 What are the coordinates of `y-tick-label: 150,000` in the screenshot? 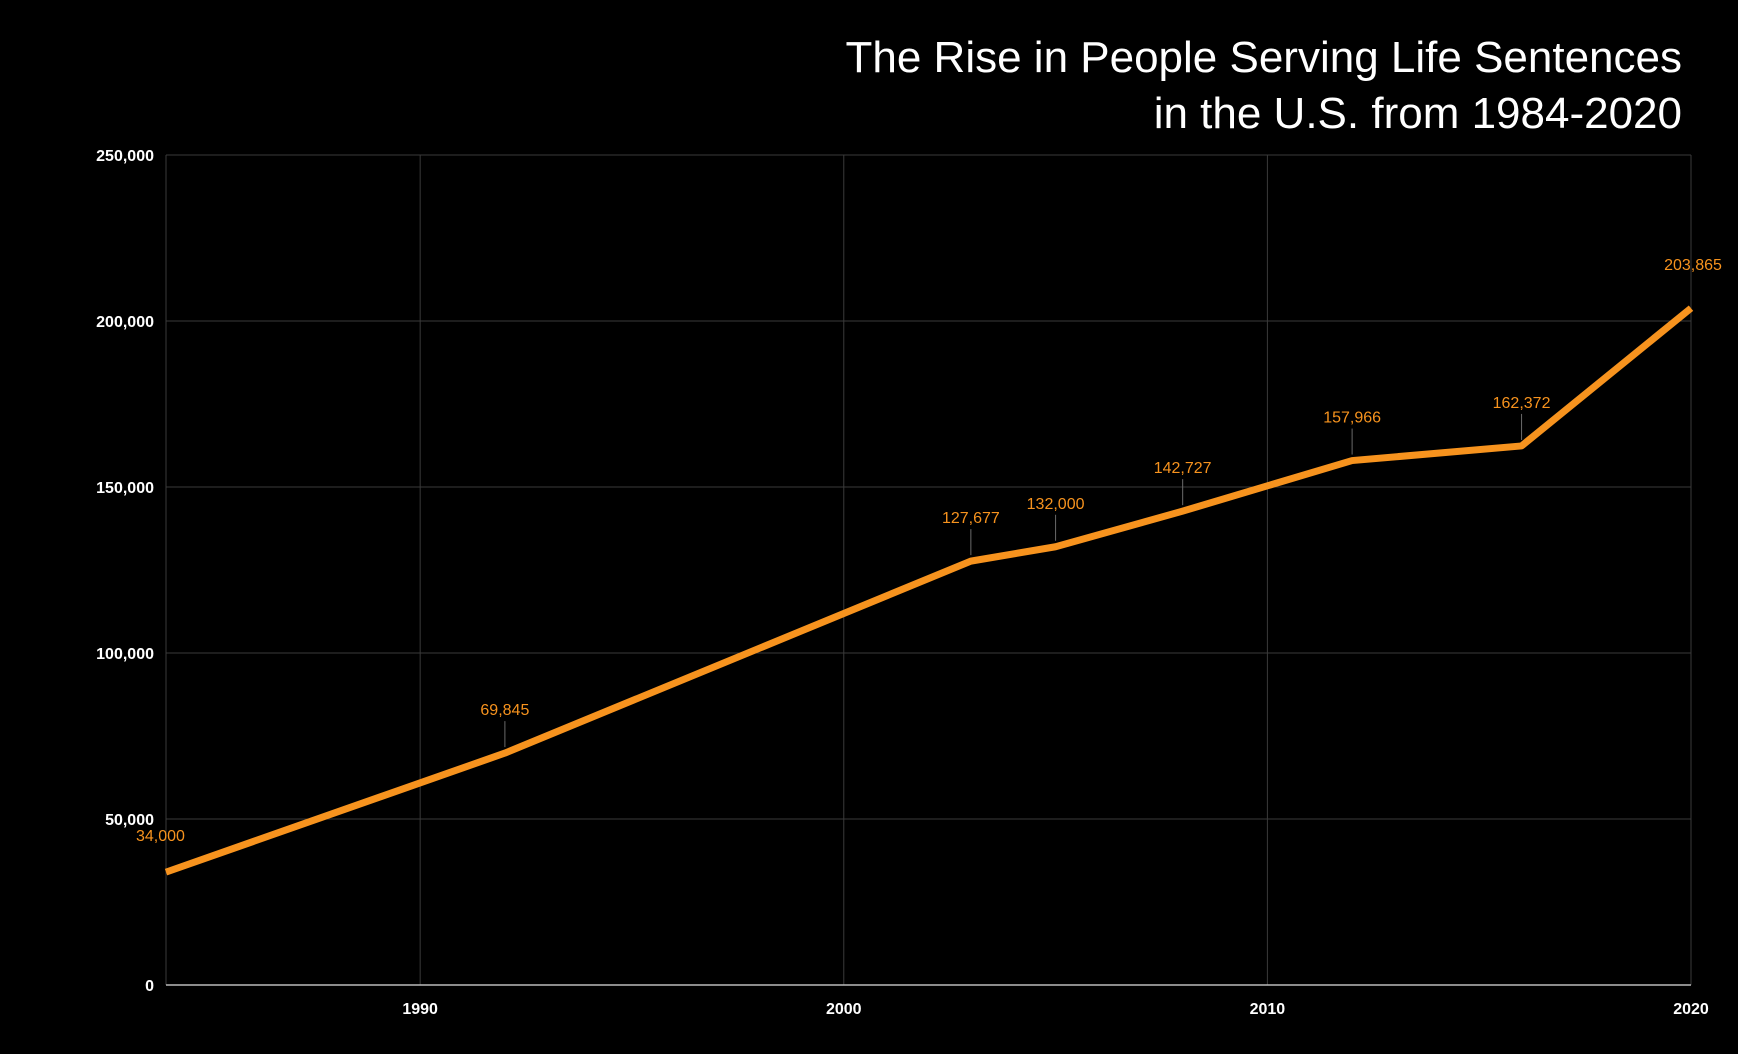 It's located at (125, 488).